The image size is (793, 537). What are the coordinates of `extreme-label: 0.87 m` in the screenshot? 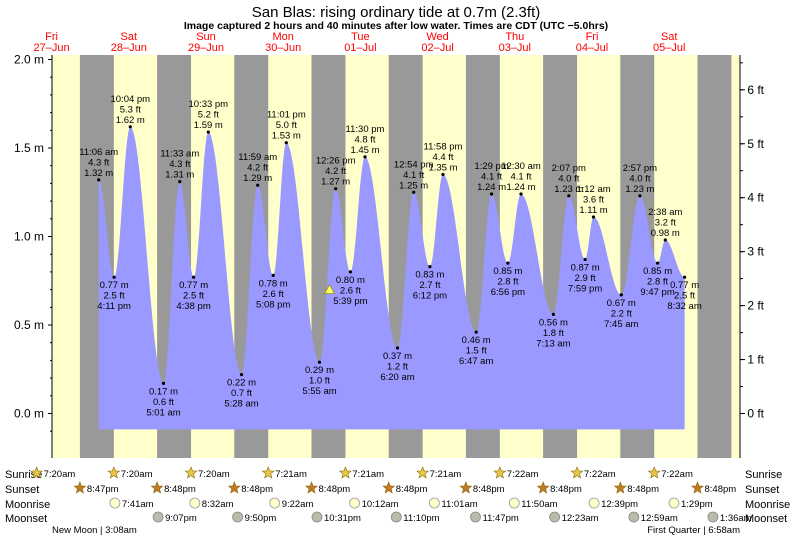 It's located at (585, 268).